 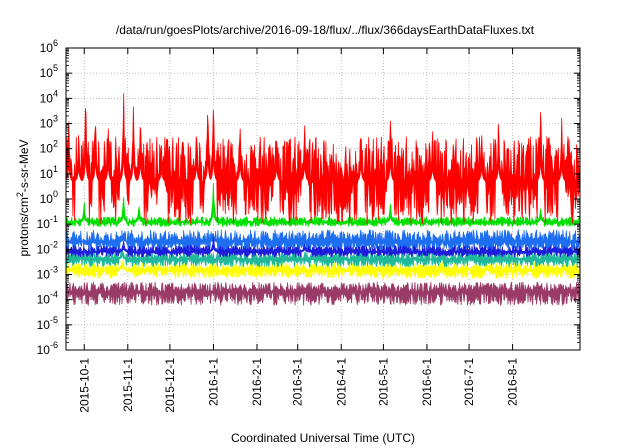 I want to click on y-tick-exp: 6, so click(x=55, y=43).